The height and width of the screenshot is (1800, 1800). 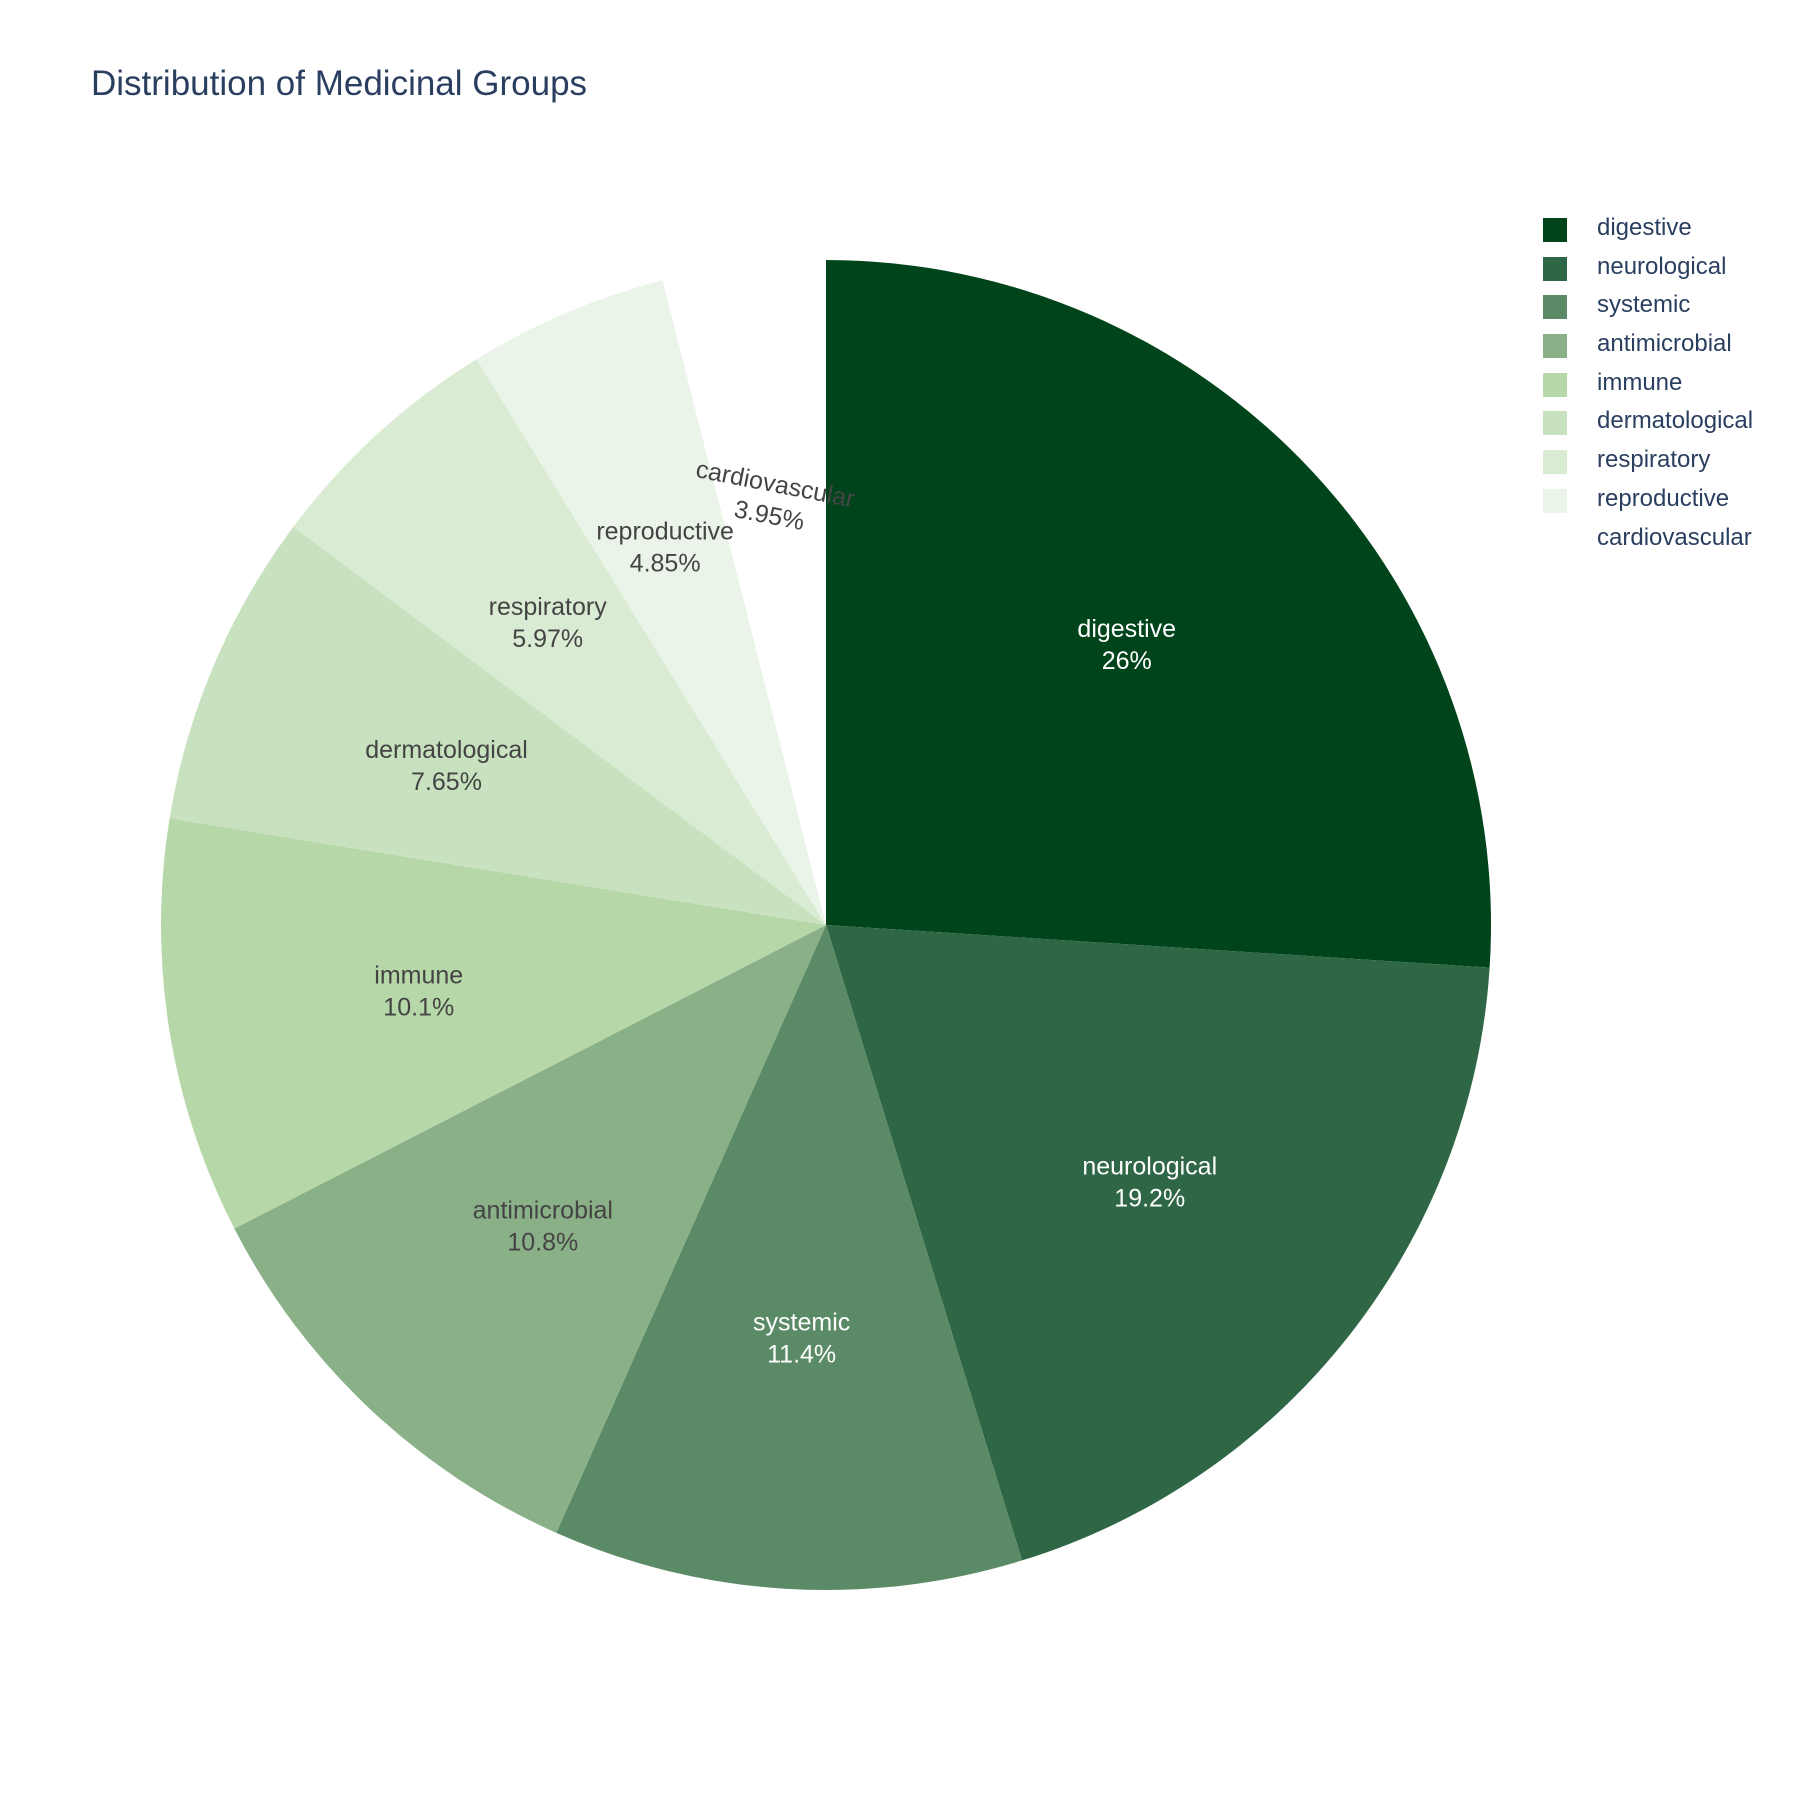 What do you see at coordinates (801, 1355) in the screenshot?
I see `pie-label-percent: 11.4%` at bounding box center [801, 1355].